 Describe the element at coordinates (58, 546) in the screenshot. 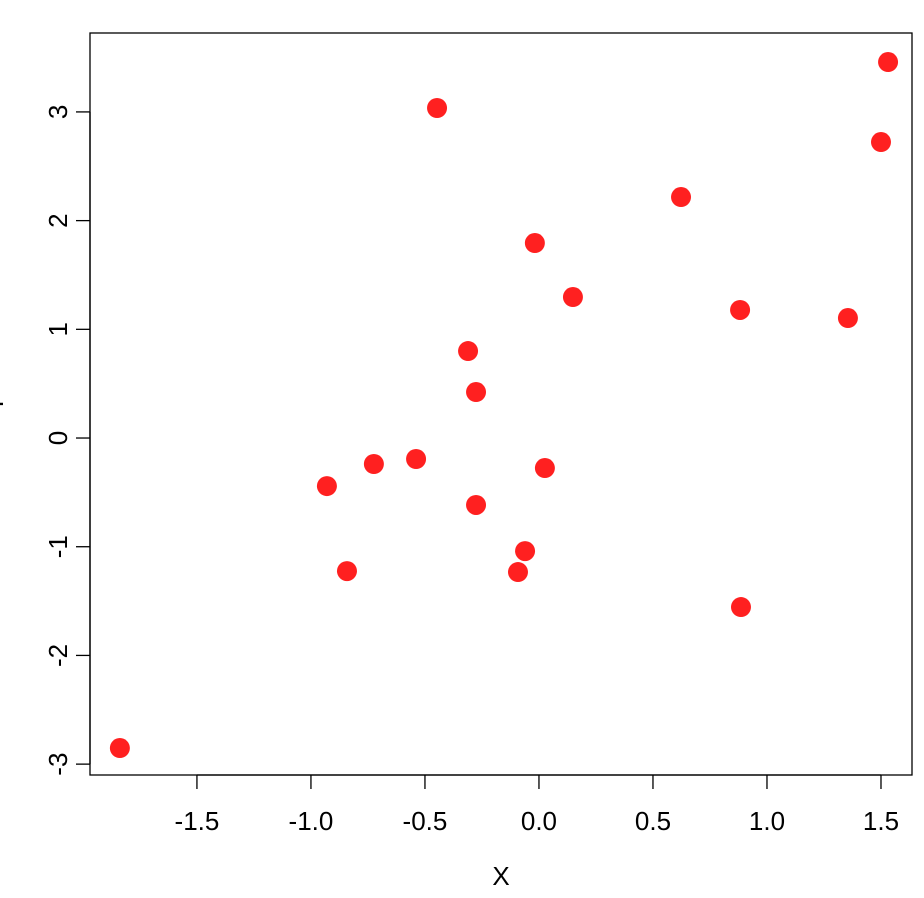

I see `y-tick-label: -1` at that location.